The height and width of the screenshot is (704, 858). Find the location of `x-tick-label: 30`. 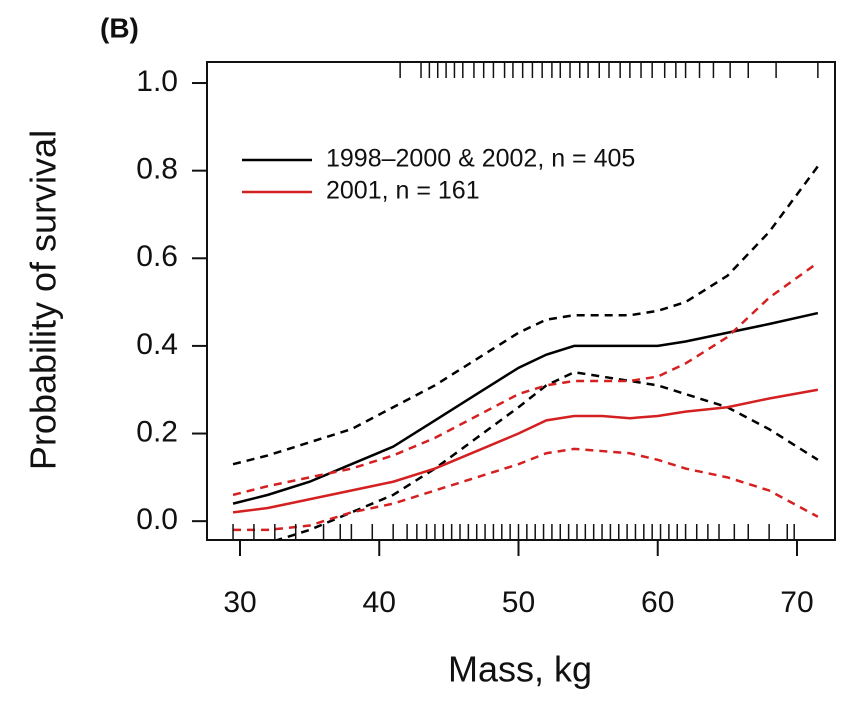

x-tick-label: 30 is located at coordinates (239, 602).